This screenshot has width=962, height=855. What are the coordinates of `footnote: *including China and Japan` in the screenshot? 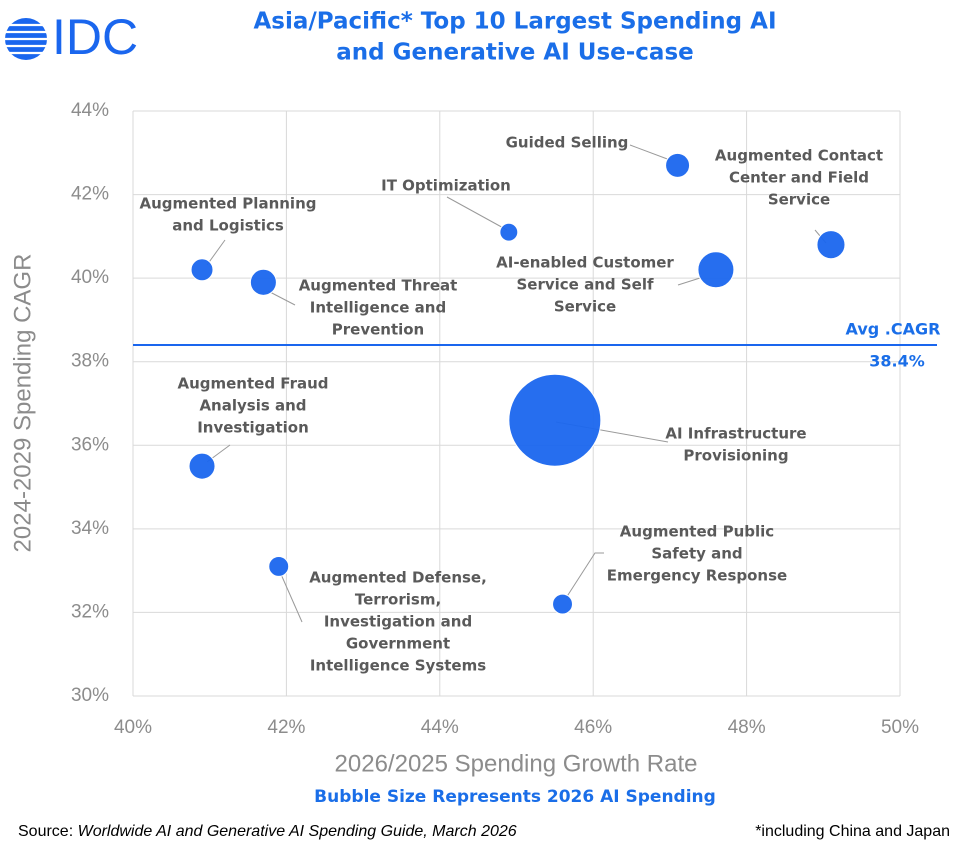 It's located at (852, 831).